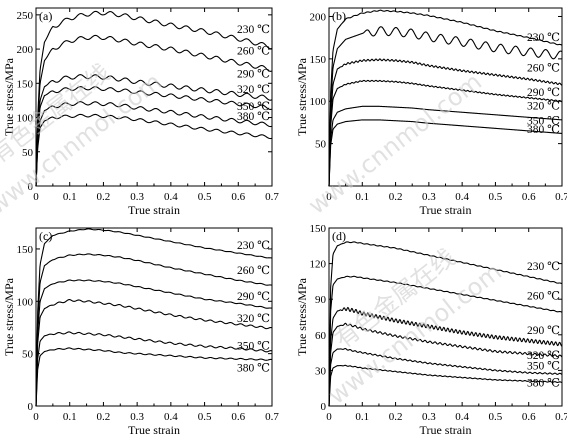  I want to click on x-tick-label: 0.7, so click(561, 417).